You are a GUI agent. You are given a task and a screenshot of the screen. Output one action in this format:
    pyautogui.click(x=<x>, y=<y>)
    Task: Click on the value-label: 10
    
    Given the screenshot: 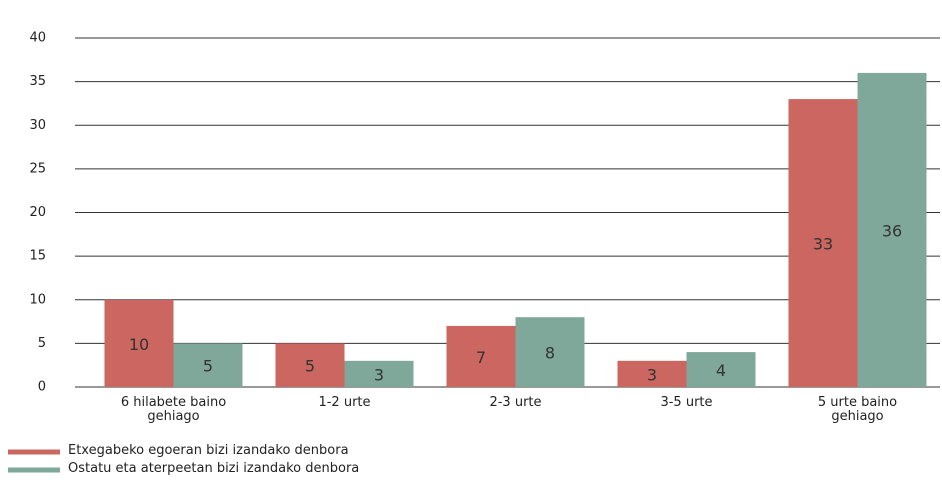 What is the action you would take?
    pyautogui.click(x=139, y=344)
    